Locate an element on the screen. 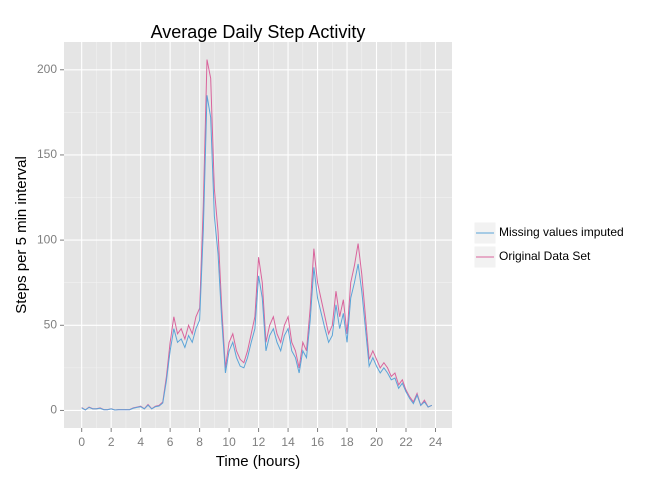 The width and height of the screenshot is (672, 480). x-tick-label: 16 is located at coordinates (318, 442).